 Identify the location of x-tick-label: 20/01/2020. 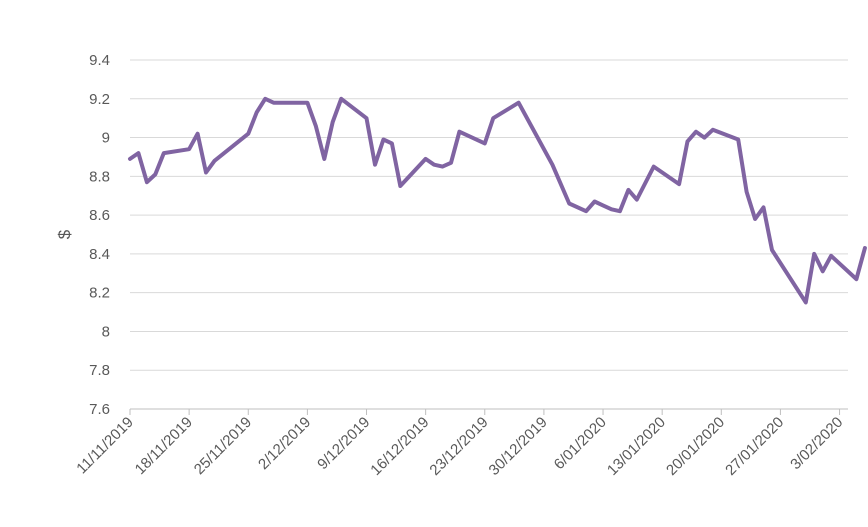
(695, 446).